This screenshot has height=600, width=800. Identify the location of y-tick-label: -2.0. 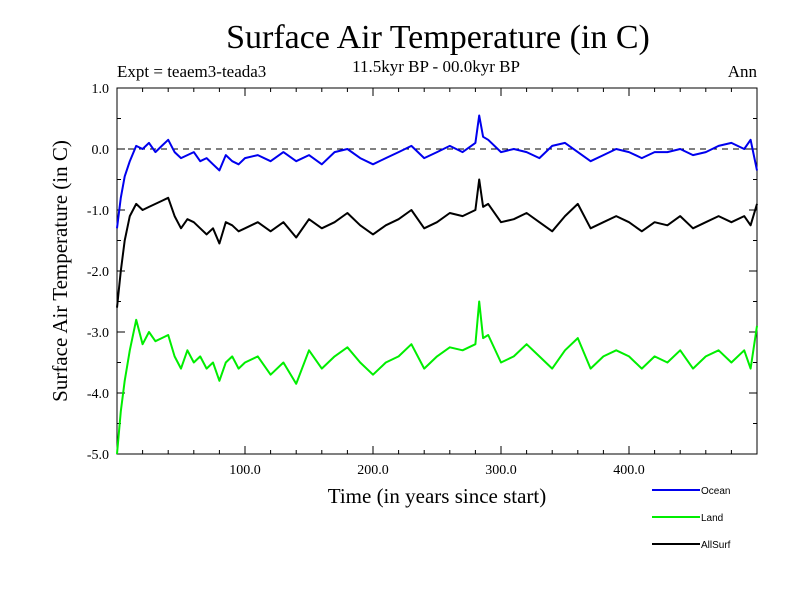
(98, 272).